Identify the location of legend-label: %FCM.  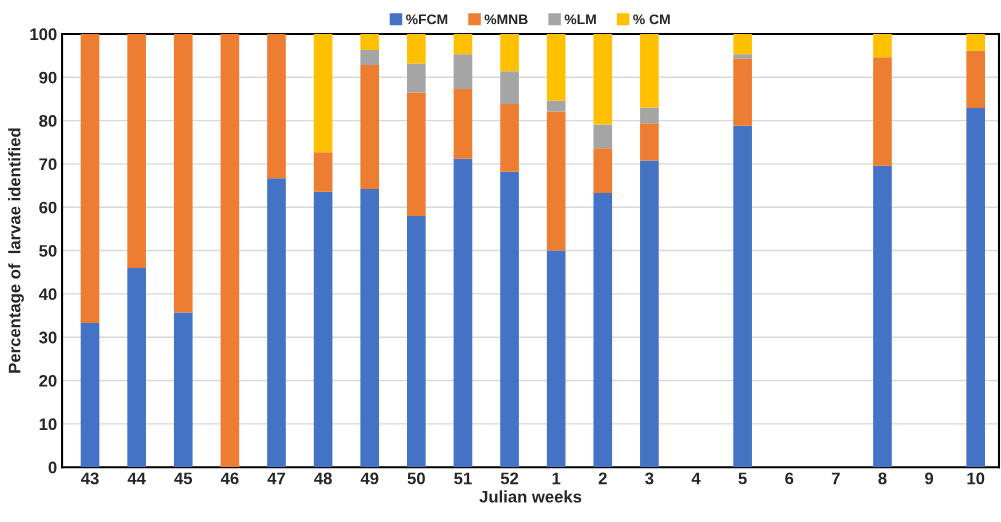
(427, 19).